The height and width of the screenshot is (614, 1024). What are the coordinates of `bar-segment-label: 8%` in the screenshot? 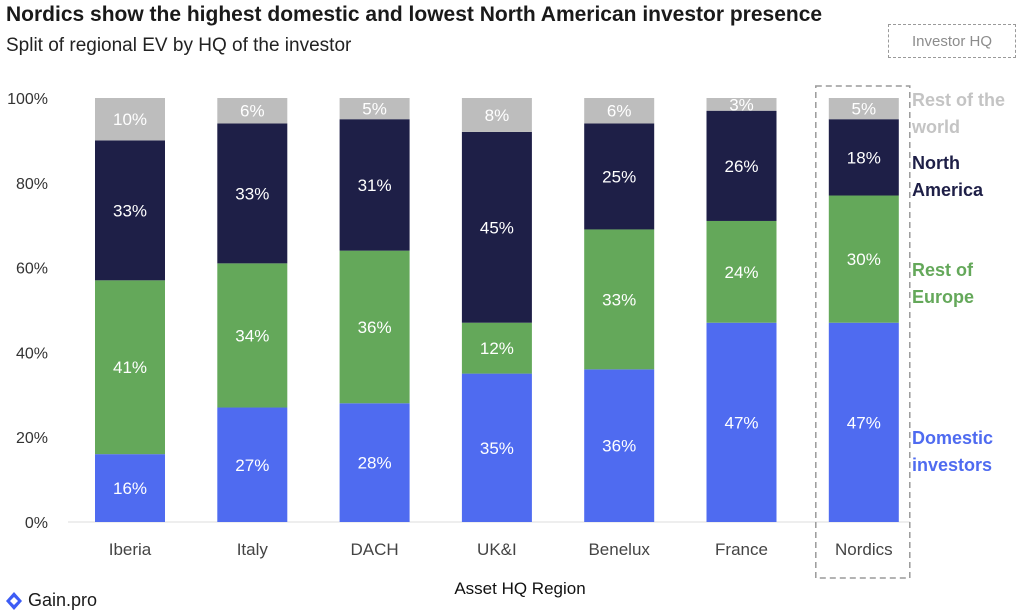 It's located at (497, 115).